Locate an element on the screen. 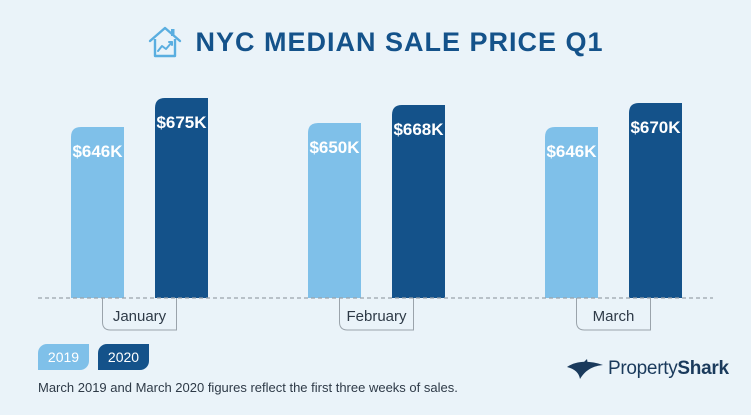 This screenshot has height=415, width=751. bar-february-2020 is located at coordinates (418, 201).